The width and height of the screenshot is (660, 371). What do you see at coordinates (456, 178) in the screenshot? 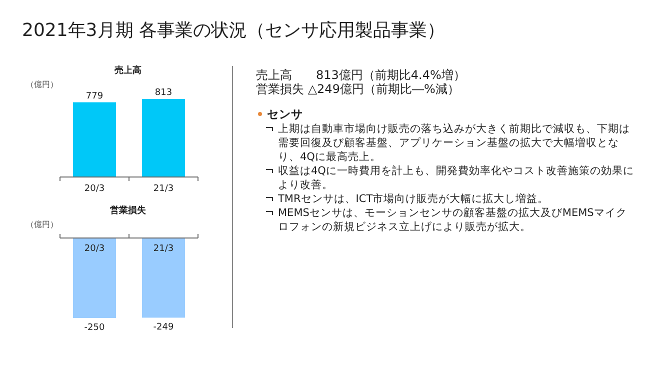
I see `text: 収益は4Qに一時費用を計上も、開発費効率化やコスト改善施策の効果により改善。` at bounding box center [456, 178].